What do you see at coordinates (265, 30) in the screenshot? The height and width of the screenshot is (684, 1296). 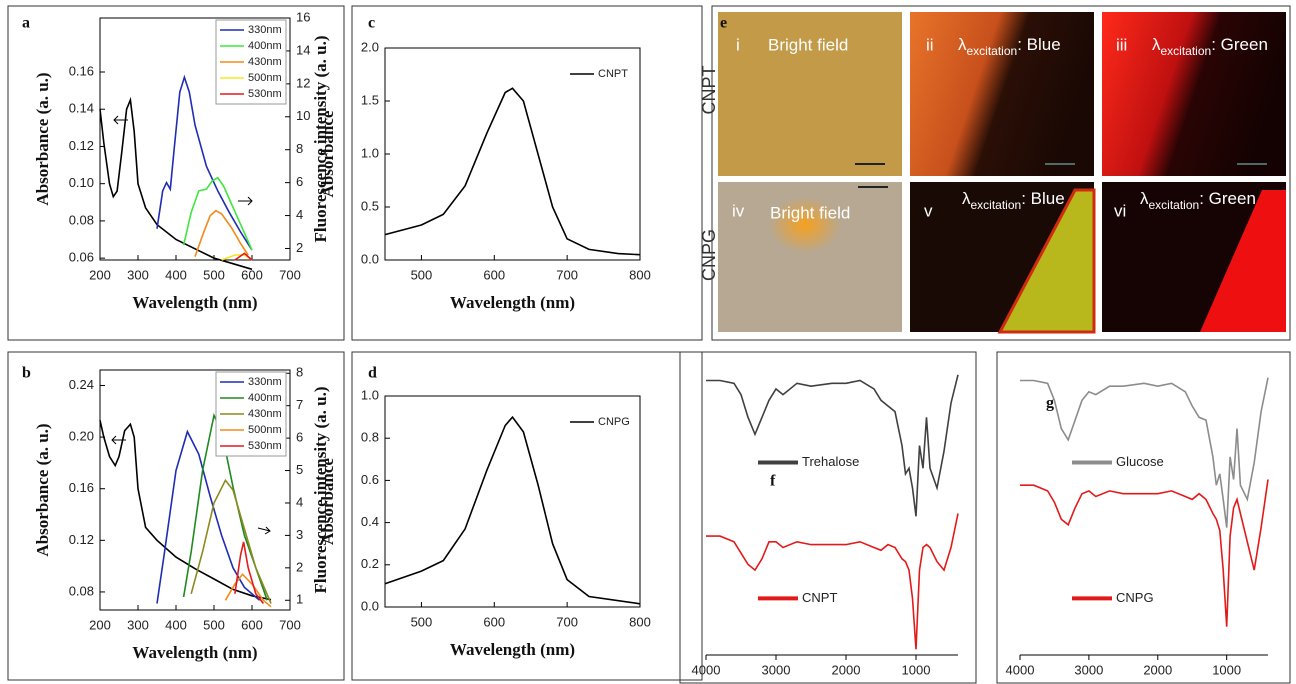 I see `legend-label: 330nm` at bounding box center [265, 30].